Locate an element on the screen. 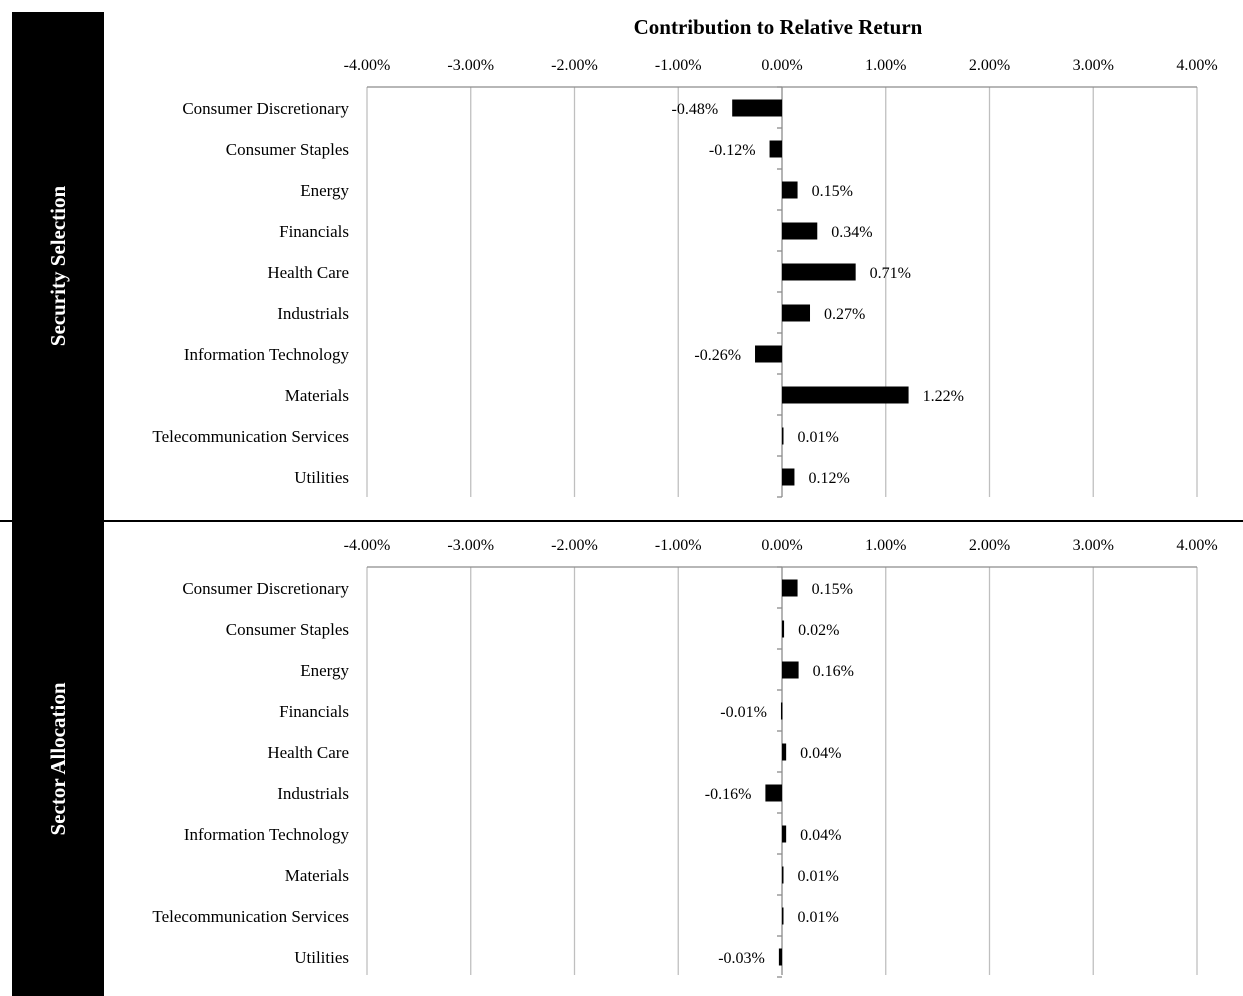 Image resolution: width=1243 pixels, height=996 pixels. sector-allocation-category-energy: Energy is located at coordinates (324, 670).